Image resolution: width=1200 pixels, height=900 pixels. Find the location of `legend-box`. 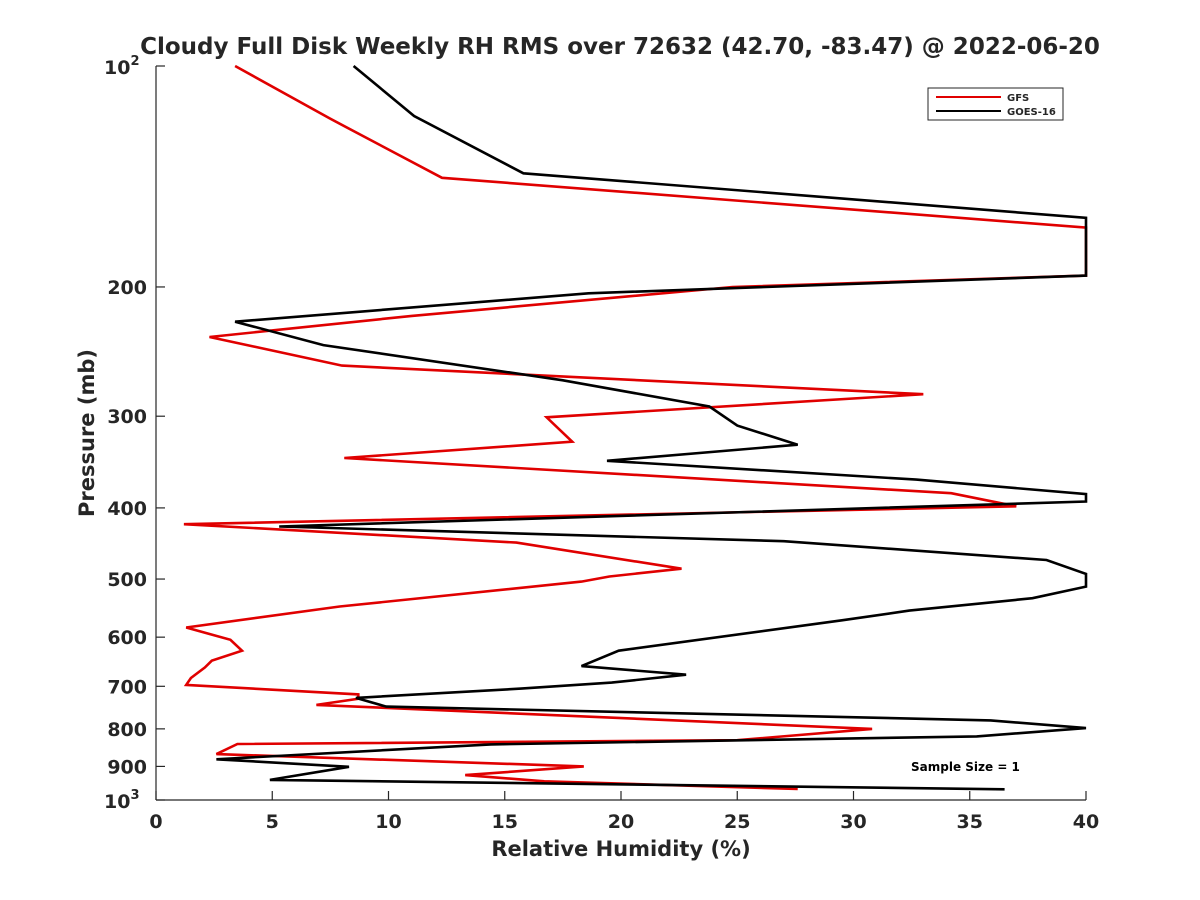

legend-box is located at coordinates (995, 104).